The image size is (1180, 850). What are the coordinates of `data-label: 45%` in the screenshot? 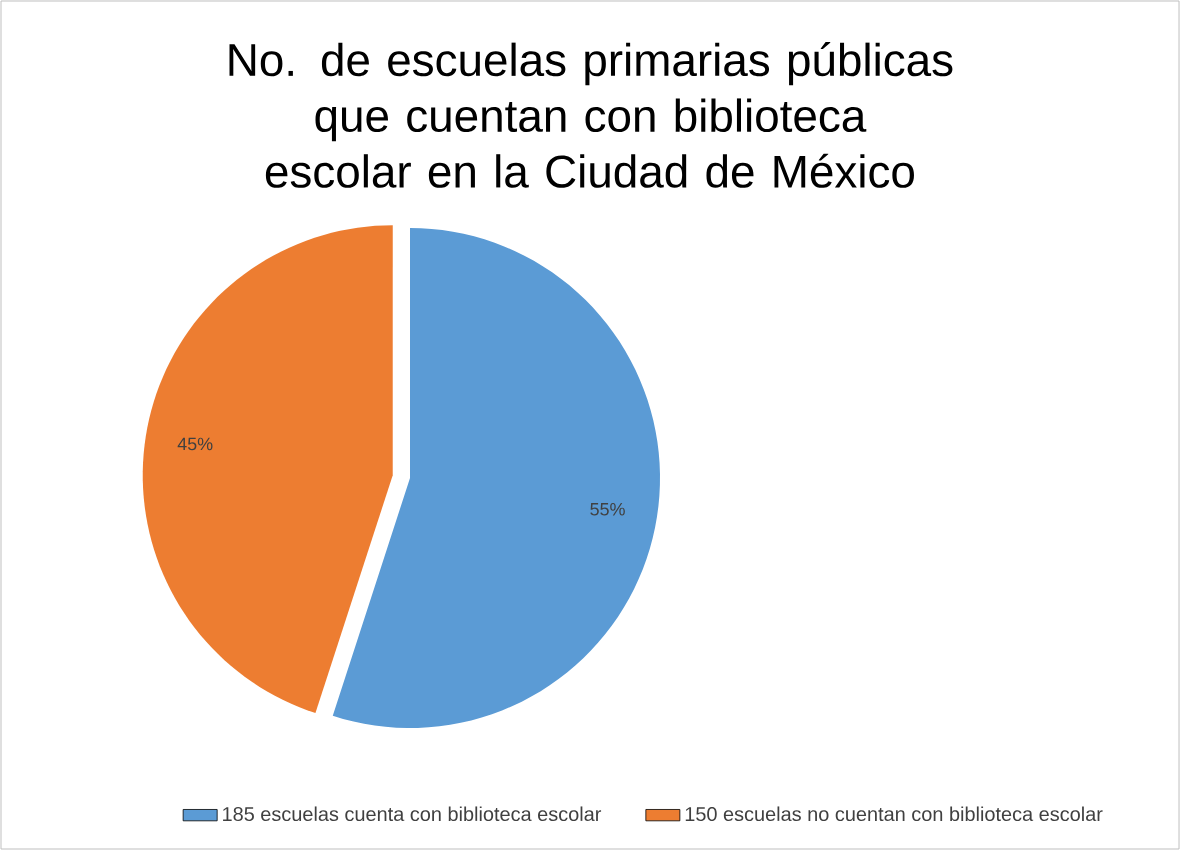 It's located at (195, 444).